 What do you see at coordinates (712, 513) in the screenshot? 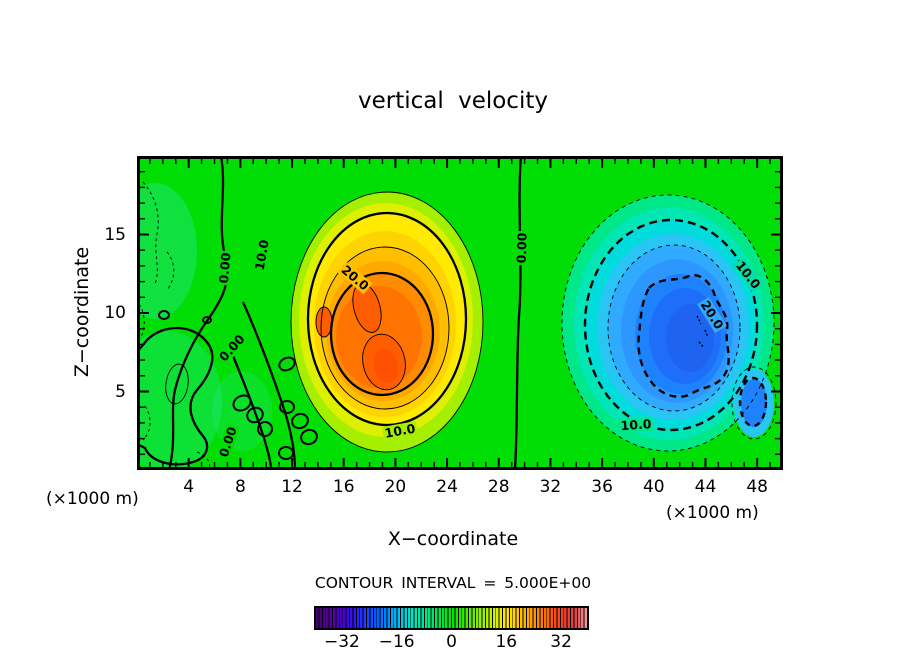
I see `x-unit-label-right: (×1000 m)` at bounding box center [712, 513].